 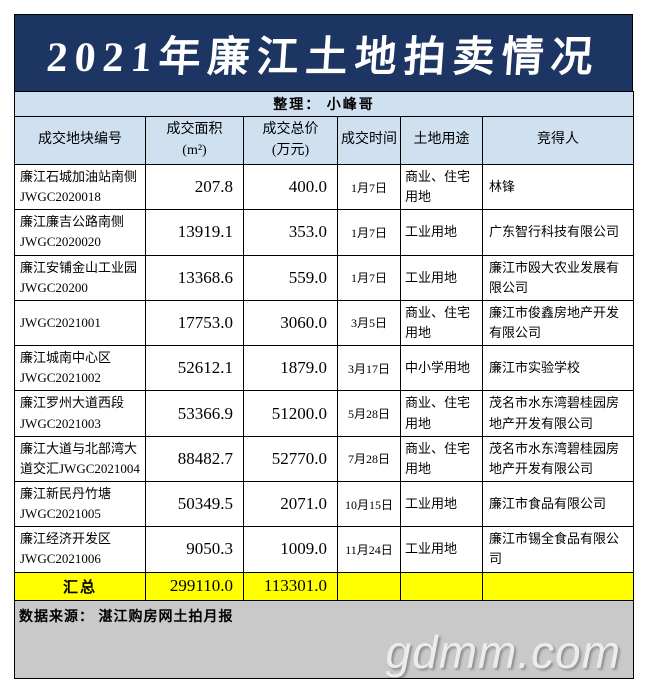 I want to click on summary-label: 汇总, so click(x=80, y=586).